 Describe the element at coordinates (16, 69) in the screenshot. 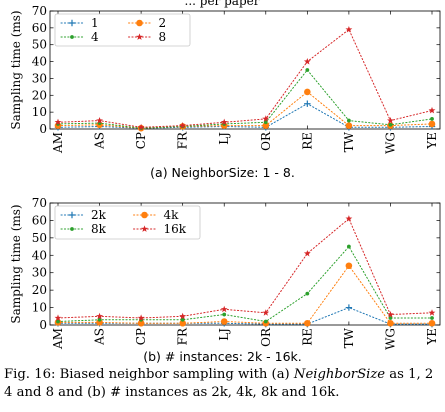

I see `y-axis-label: Sampling time (ms)` at that location.